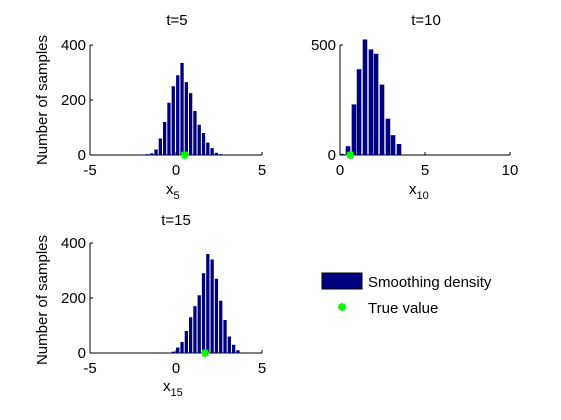 The height and width of the screenshot is (420, 561). I want to click on y-tick-label: 500, so click(323, 45).